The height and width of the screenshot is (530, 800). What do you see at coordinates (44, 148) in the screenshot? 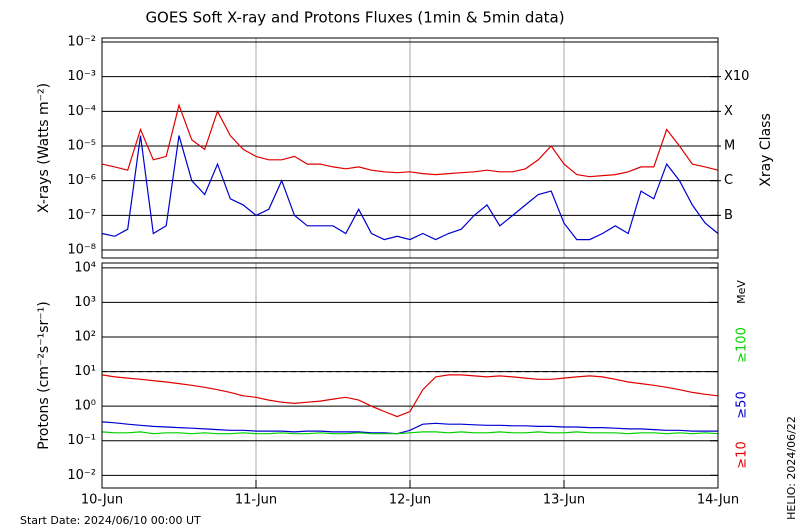
I see `y-axis-label: X-rays (Watts m⁻²)` at bounding box center [44, 148].